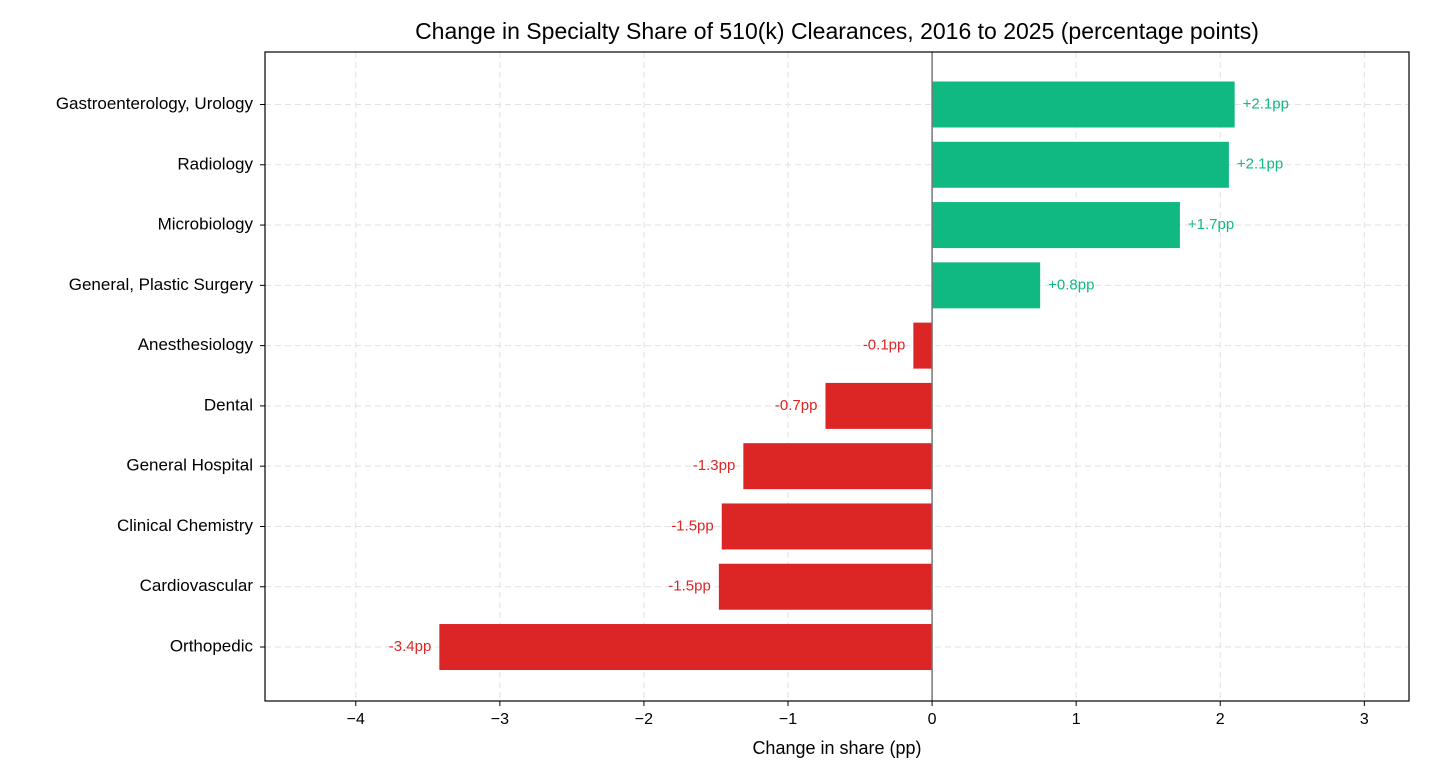 The width and height of the screenshot is (1430, 780). Describe the element at coordinates (796, 405) in the screenshot. I see `value-label: -0.7pp` at that location.